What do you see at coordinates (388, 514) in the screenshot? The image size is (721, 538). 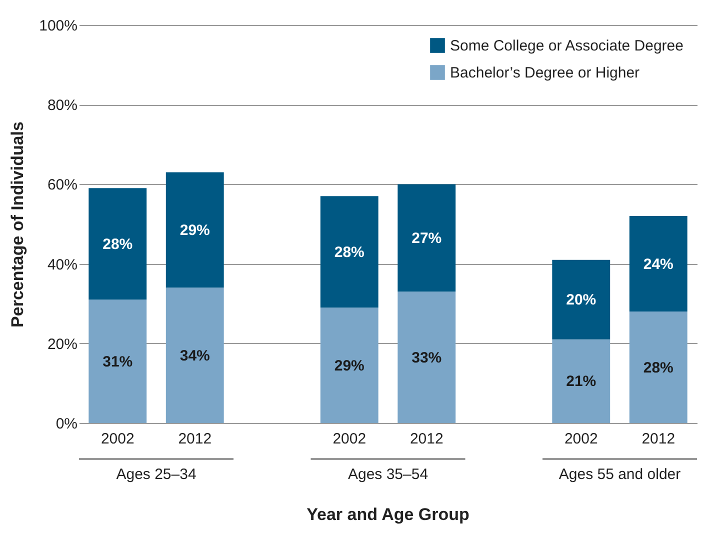 I see `x-axis-title: Year and Age Group` at bounding box center [388, 514].